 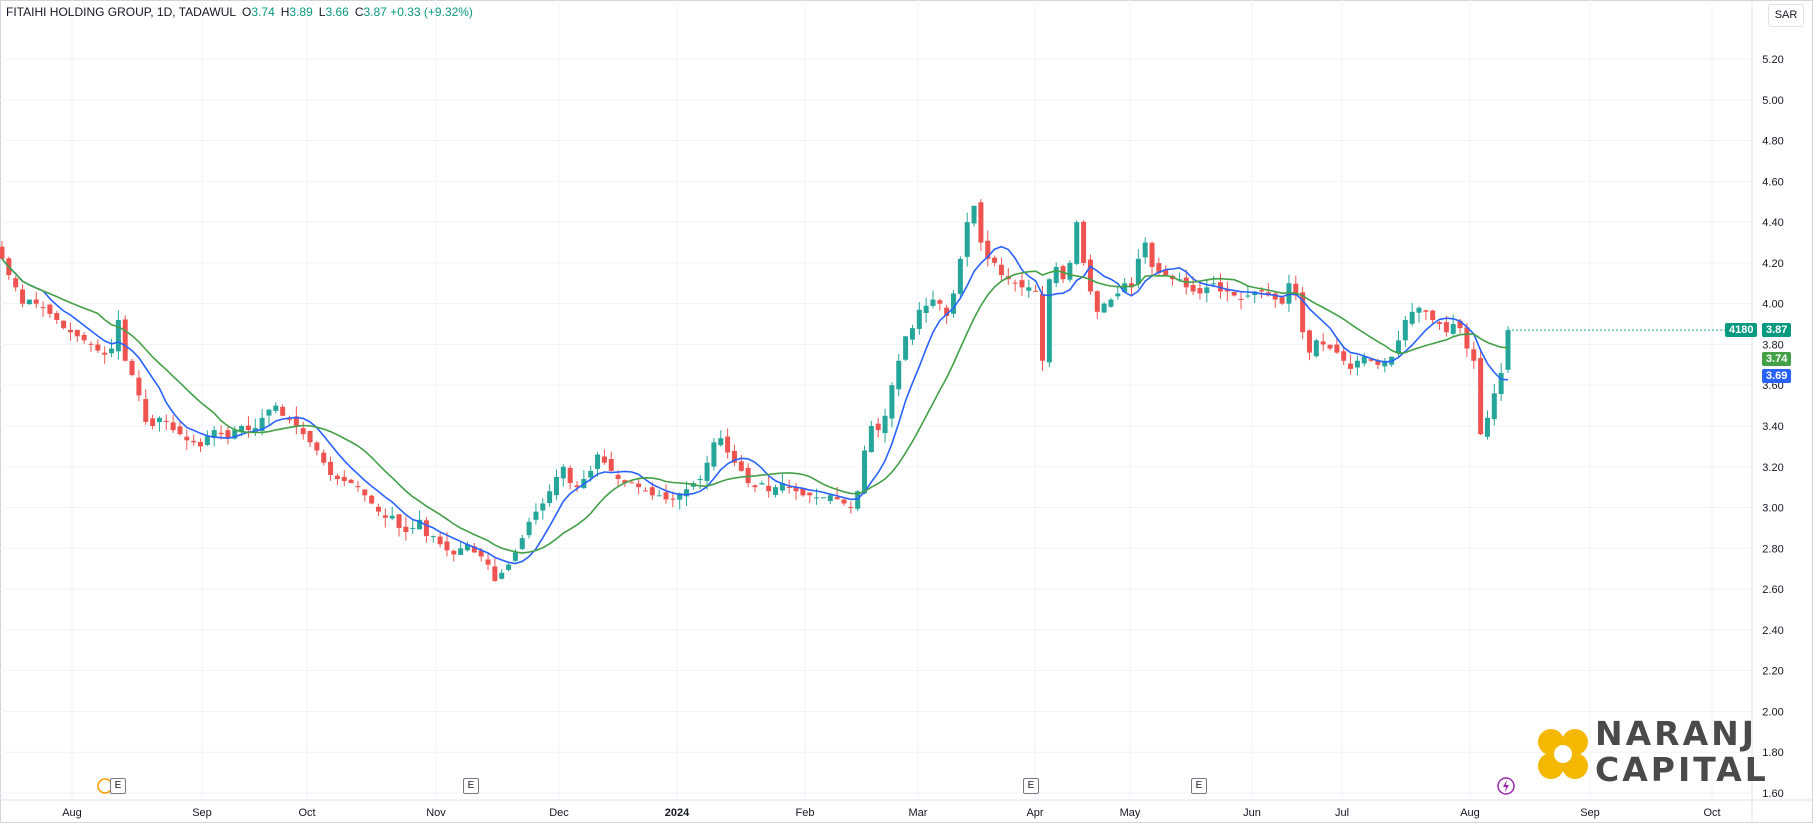 I want to click on x-tick-label: Mar, so click(x=918, y=813).